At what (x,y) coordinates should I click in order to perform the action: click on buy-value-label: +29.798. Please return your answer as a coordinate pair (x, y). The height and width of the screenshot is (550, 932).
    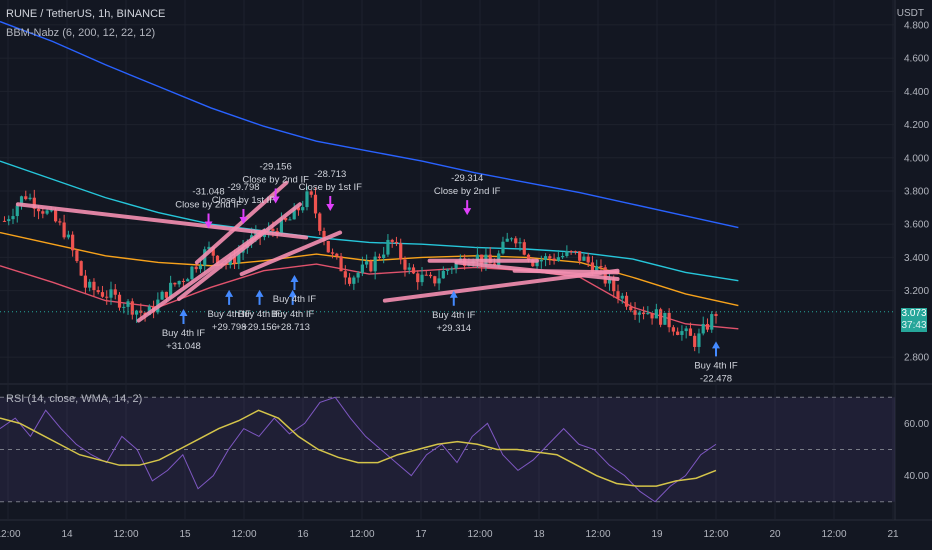
    Looking at the image, I should click on (229, 327).